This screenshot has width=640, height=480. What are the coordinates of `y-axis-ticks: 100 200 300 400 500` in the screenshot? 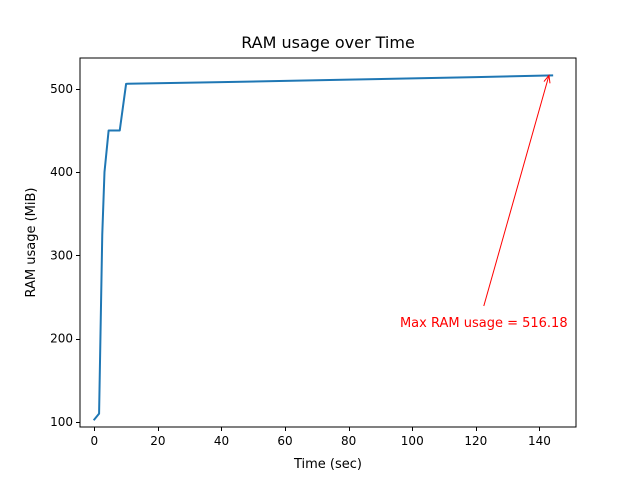 It's located at (65, 255).